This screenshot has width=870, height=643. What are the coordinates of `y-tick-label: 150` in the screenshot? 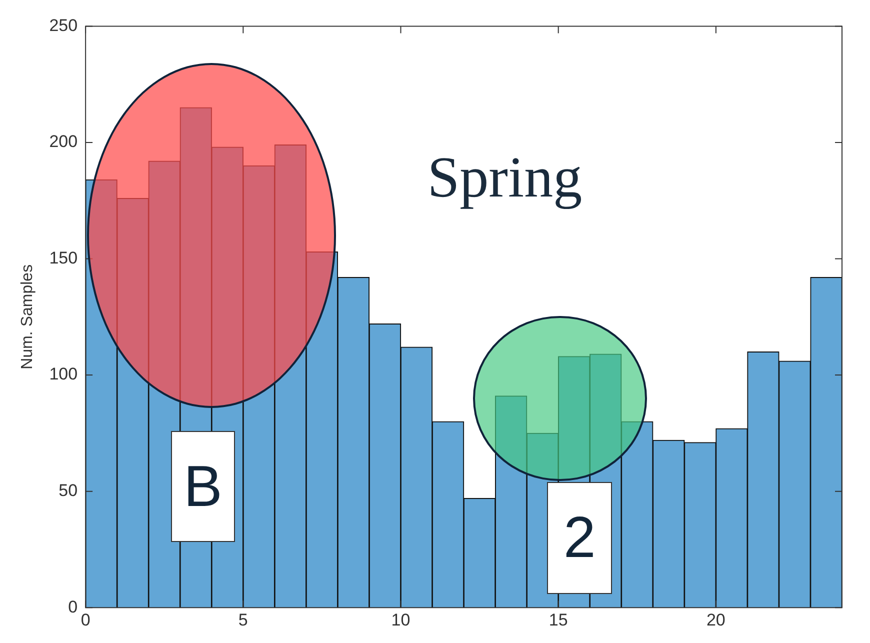 It's located at (63, 258).